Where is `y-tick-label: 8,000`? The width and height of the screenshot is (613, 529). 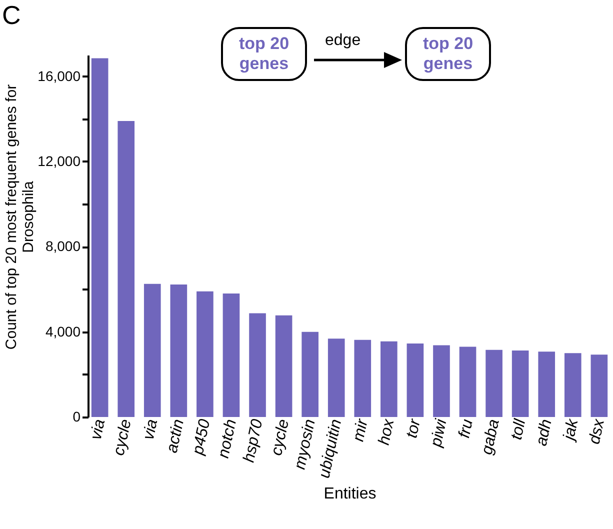
y-tick-label: 8,000 is located at coordinates (63, 246).